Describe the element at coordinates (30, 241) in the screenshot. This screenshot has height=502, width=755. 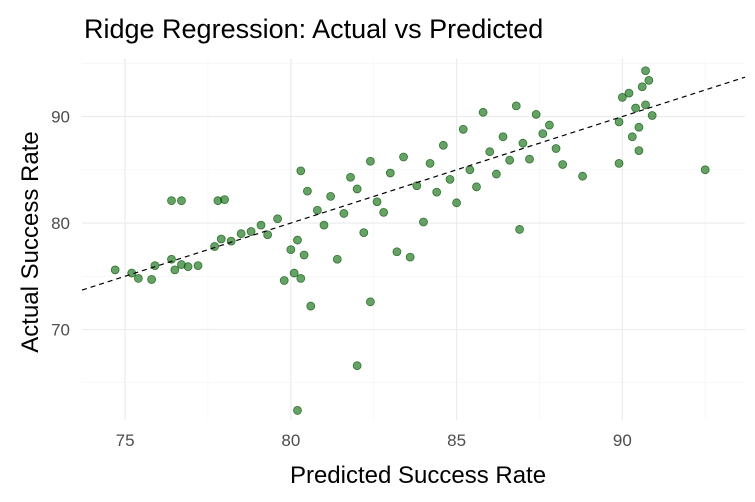
I see `y-axis-title: Actual Success Rate` at that location.